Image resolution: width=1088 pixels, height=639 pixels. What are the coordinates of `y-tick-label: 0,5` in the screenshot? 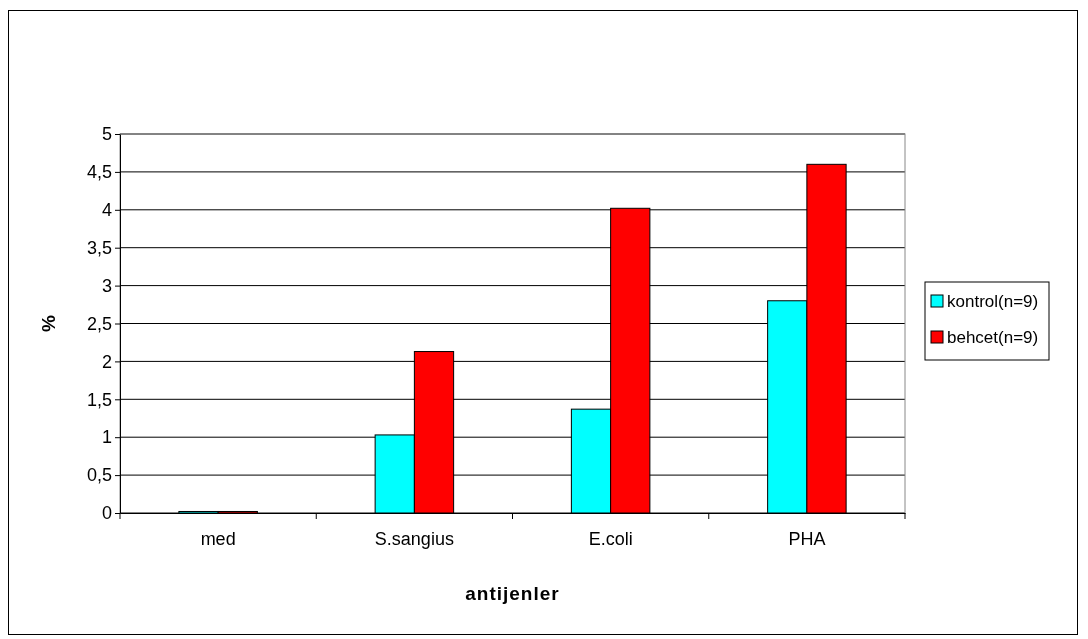 It's located at (99, 475).